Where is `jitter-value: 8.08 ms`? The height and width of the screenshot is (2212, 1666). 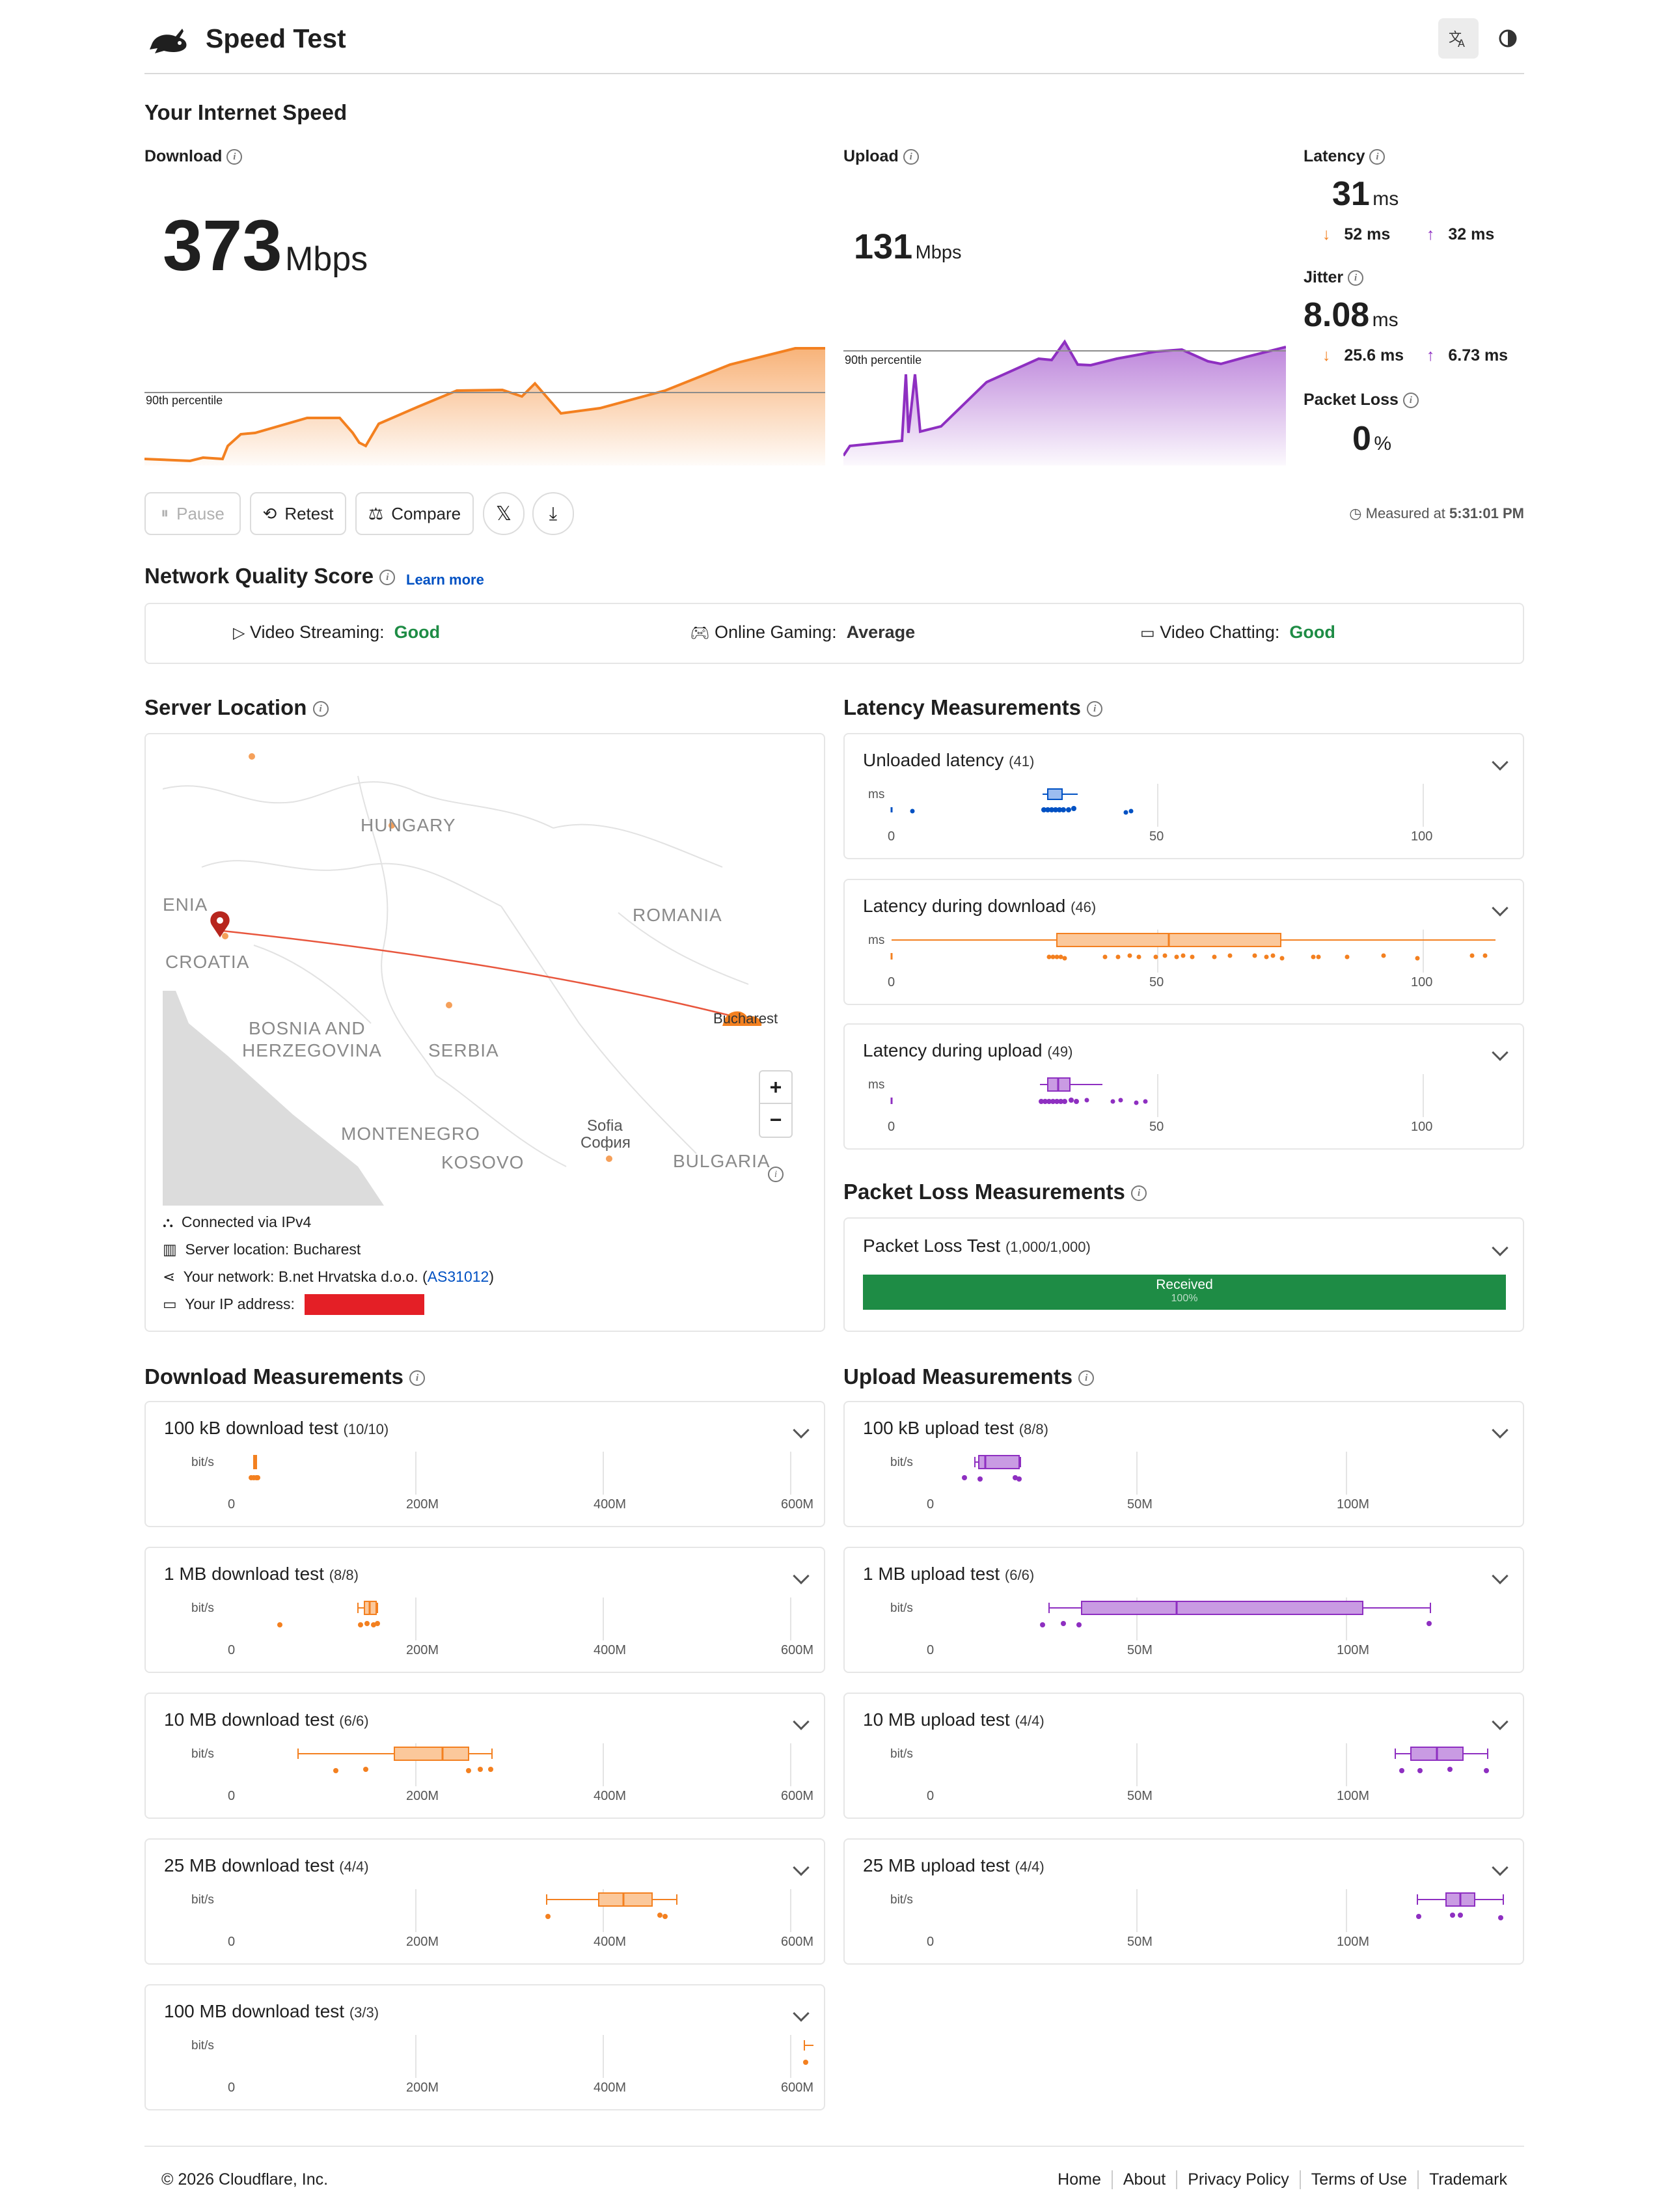
jitter-value: 8.08 ms is located at coordinates (1352, 315).